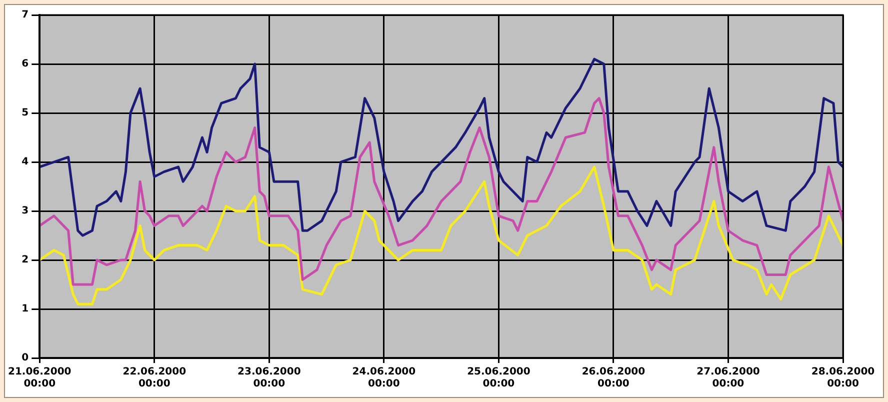 The height and width of the screenshot is (402, 888). What do you see at coordinates (25, 211) in the screenshot?
I see `y-tick-label: 3` at bounding box center [25, 211].